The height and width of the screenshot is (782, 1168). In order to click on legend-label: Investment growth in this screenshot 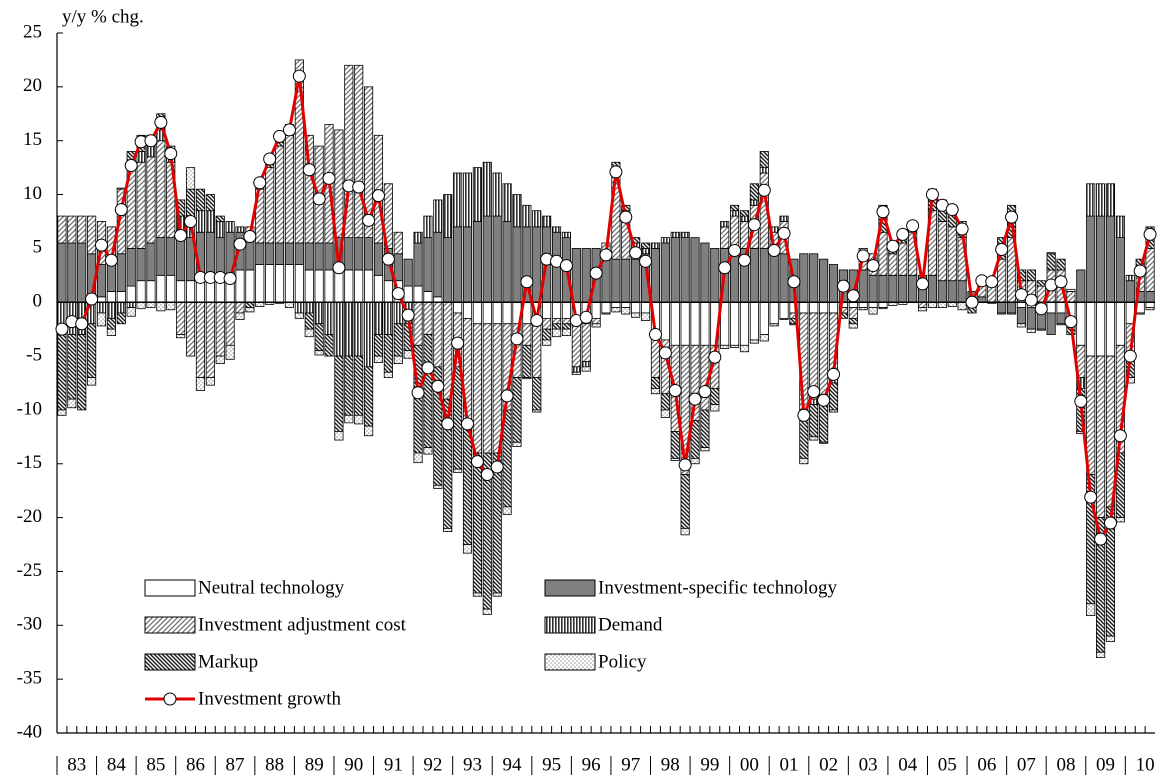, I will do `click(270, 698)`.